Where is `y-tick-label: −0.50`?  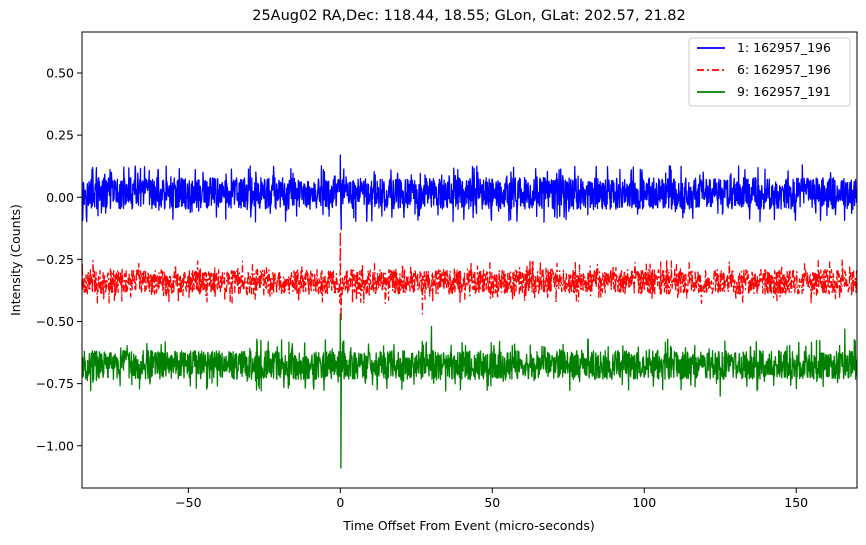
y-tick-label: −0.50 is located at coordinates (55, 321).